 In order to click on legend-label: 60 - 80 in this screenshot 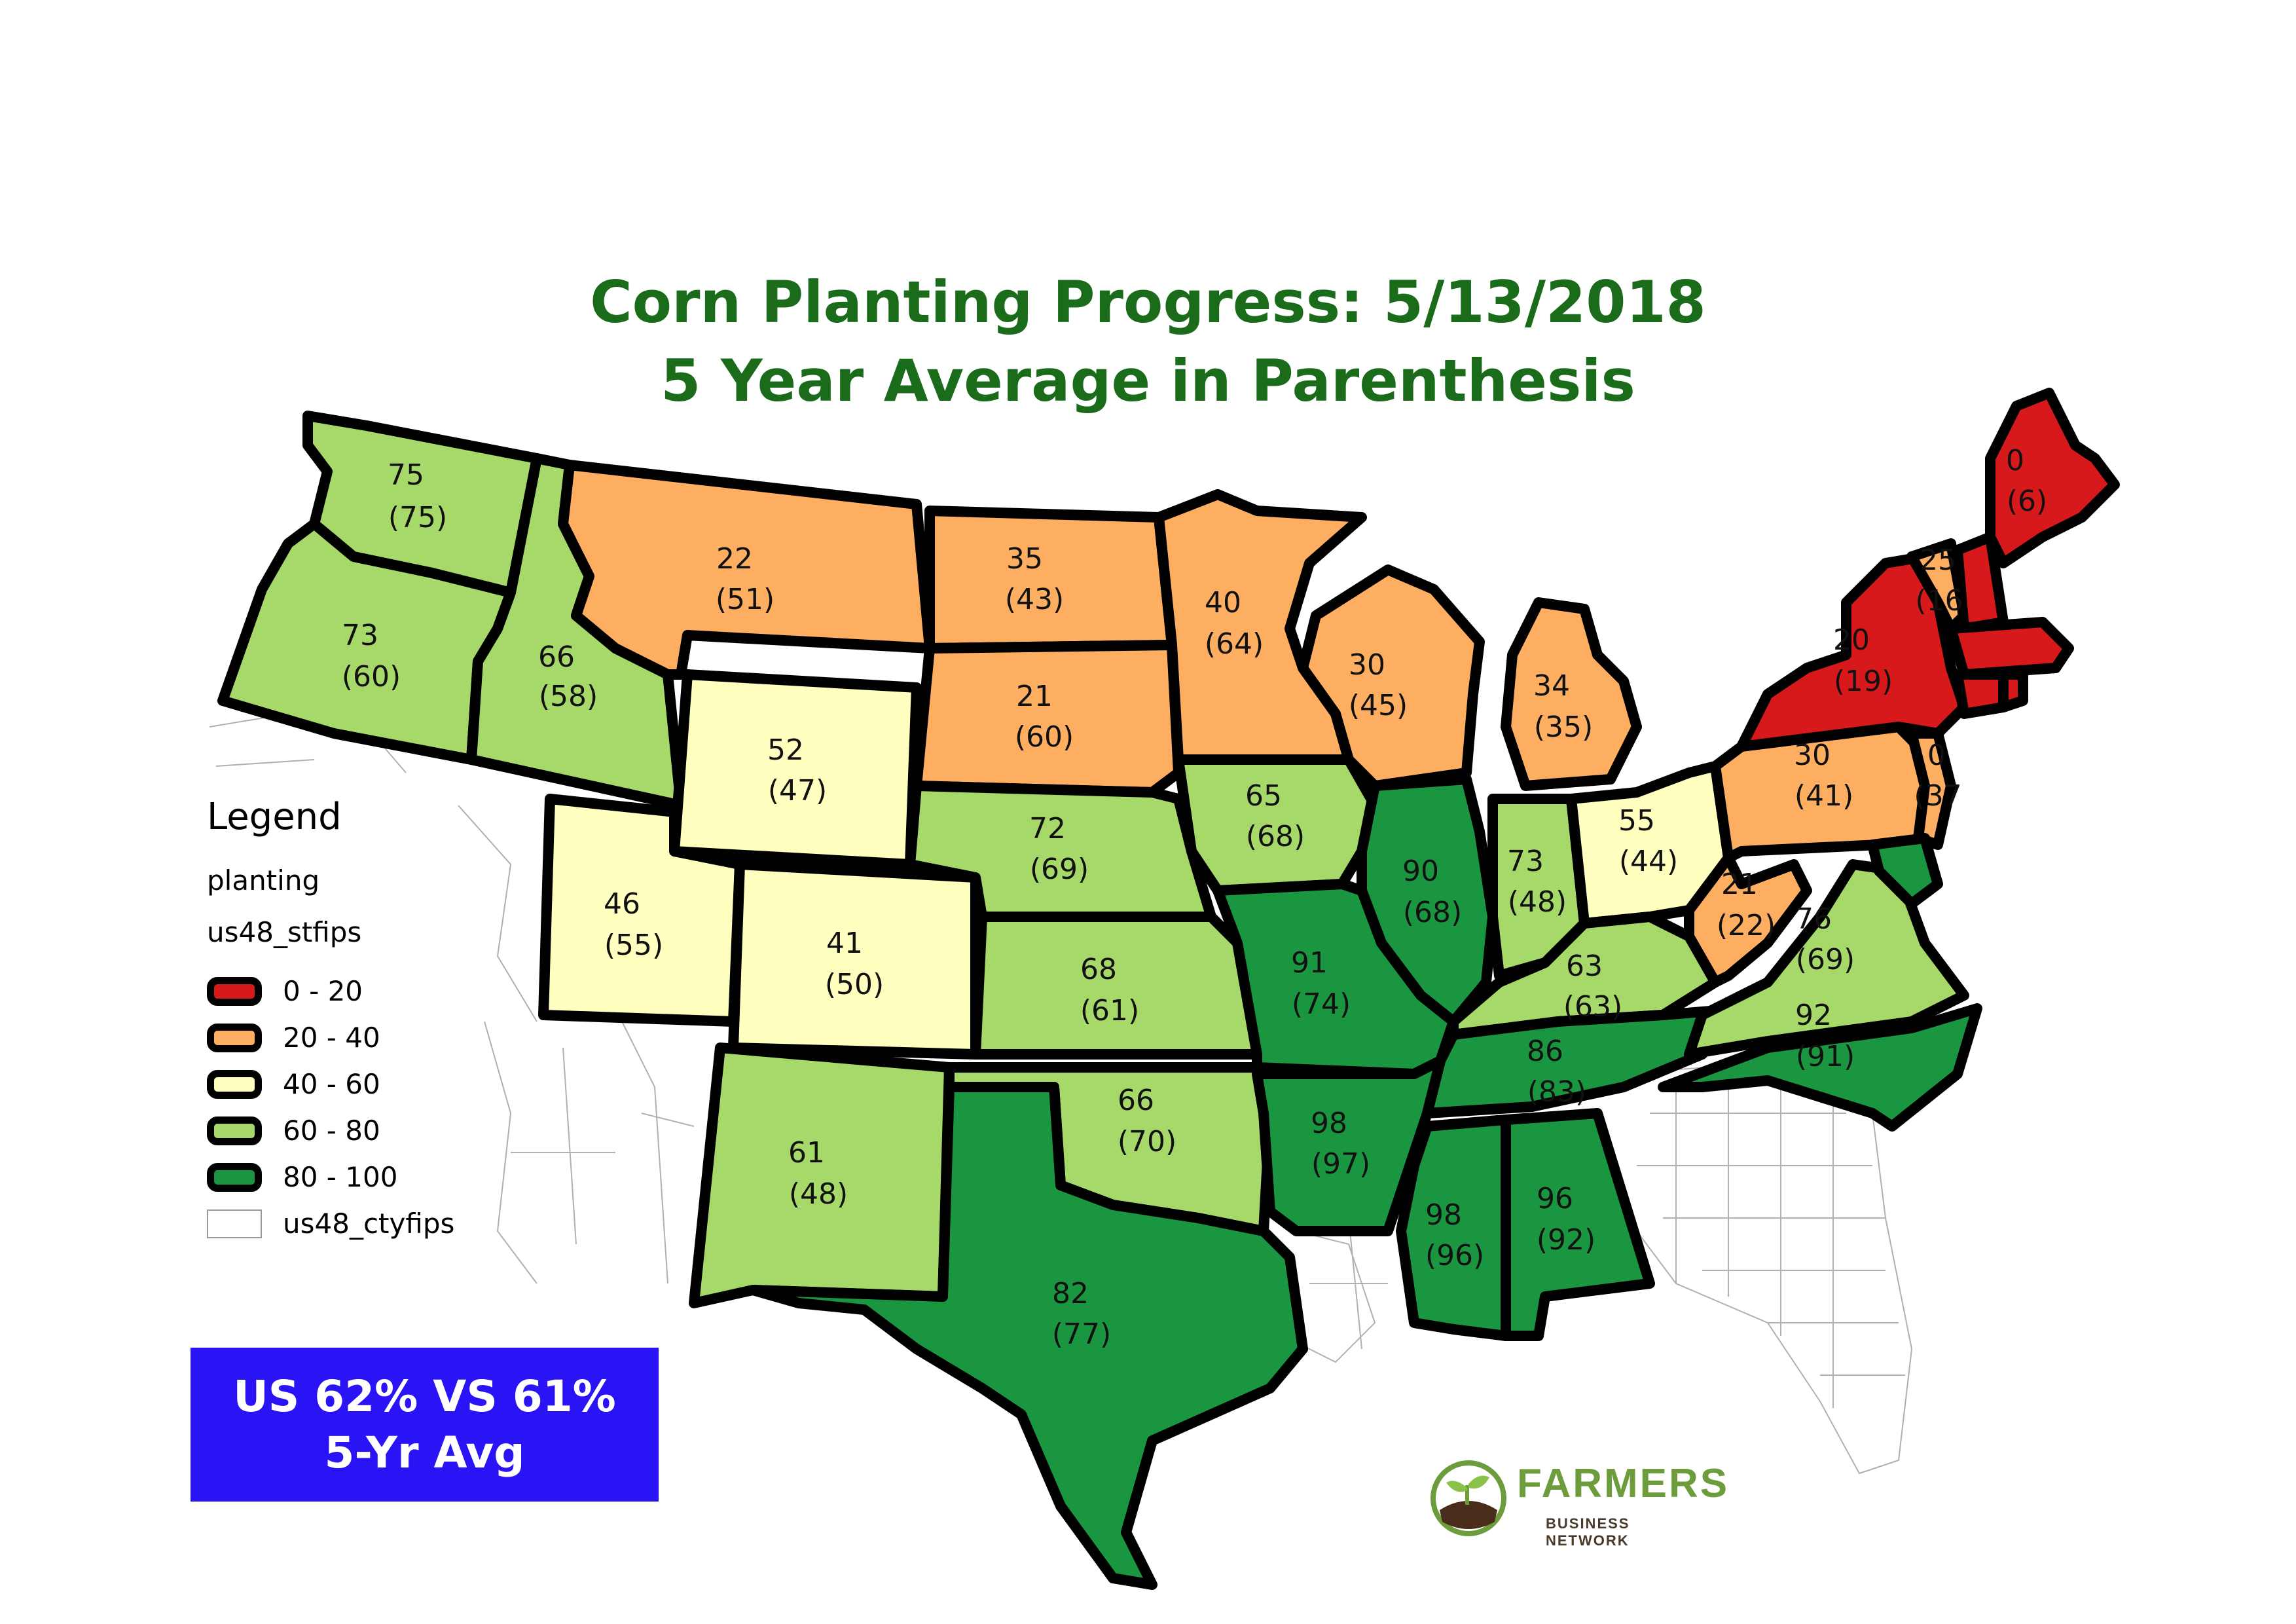, I will do `click(331, 1131)`.